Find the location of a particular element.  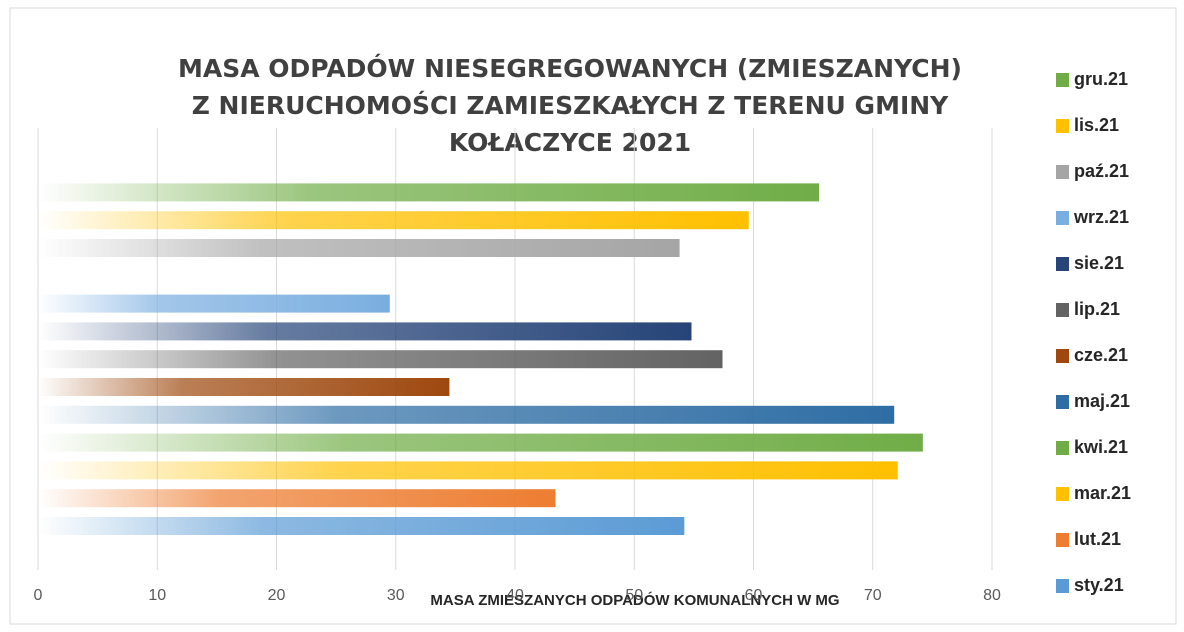

legend-label: gru.21 is located at coordinates (1101, 79).